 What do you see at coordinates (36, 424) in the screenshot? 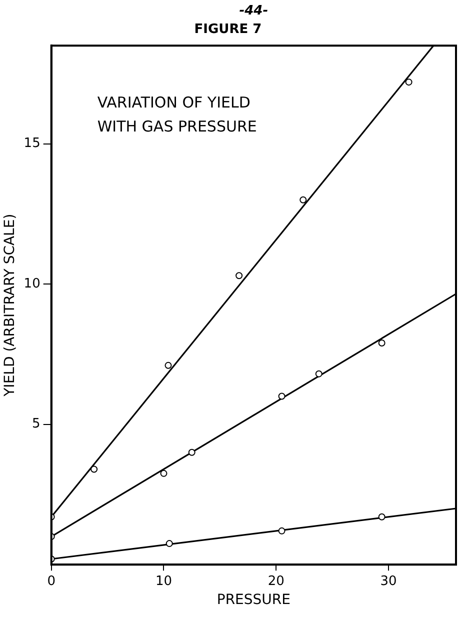
I see `y-tick-label: 5` at bounding box center [36, 424].